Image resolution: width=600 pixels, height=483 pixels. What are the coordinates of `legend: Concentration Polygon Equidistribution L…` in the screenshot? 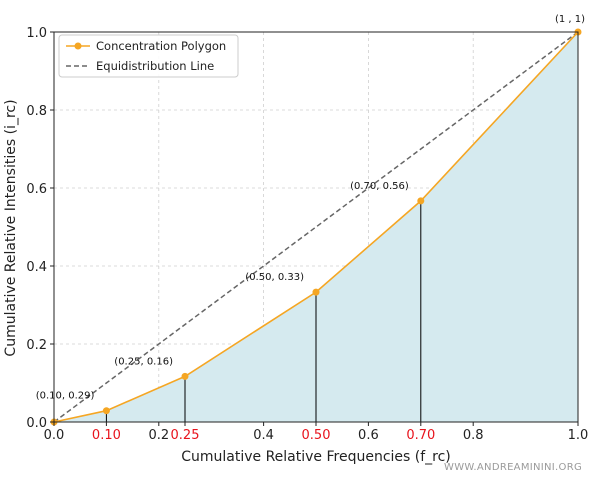 It's located at (148, 56).